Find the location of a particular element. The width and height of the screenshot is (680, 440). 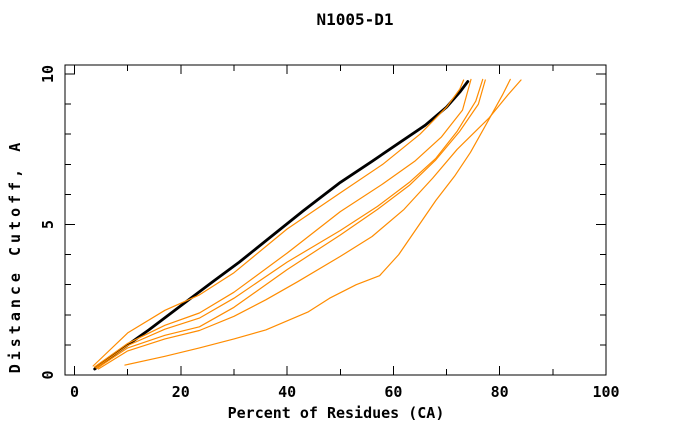

y-tick-label: 0 is located at coordinates (48, 374).